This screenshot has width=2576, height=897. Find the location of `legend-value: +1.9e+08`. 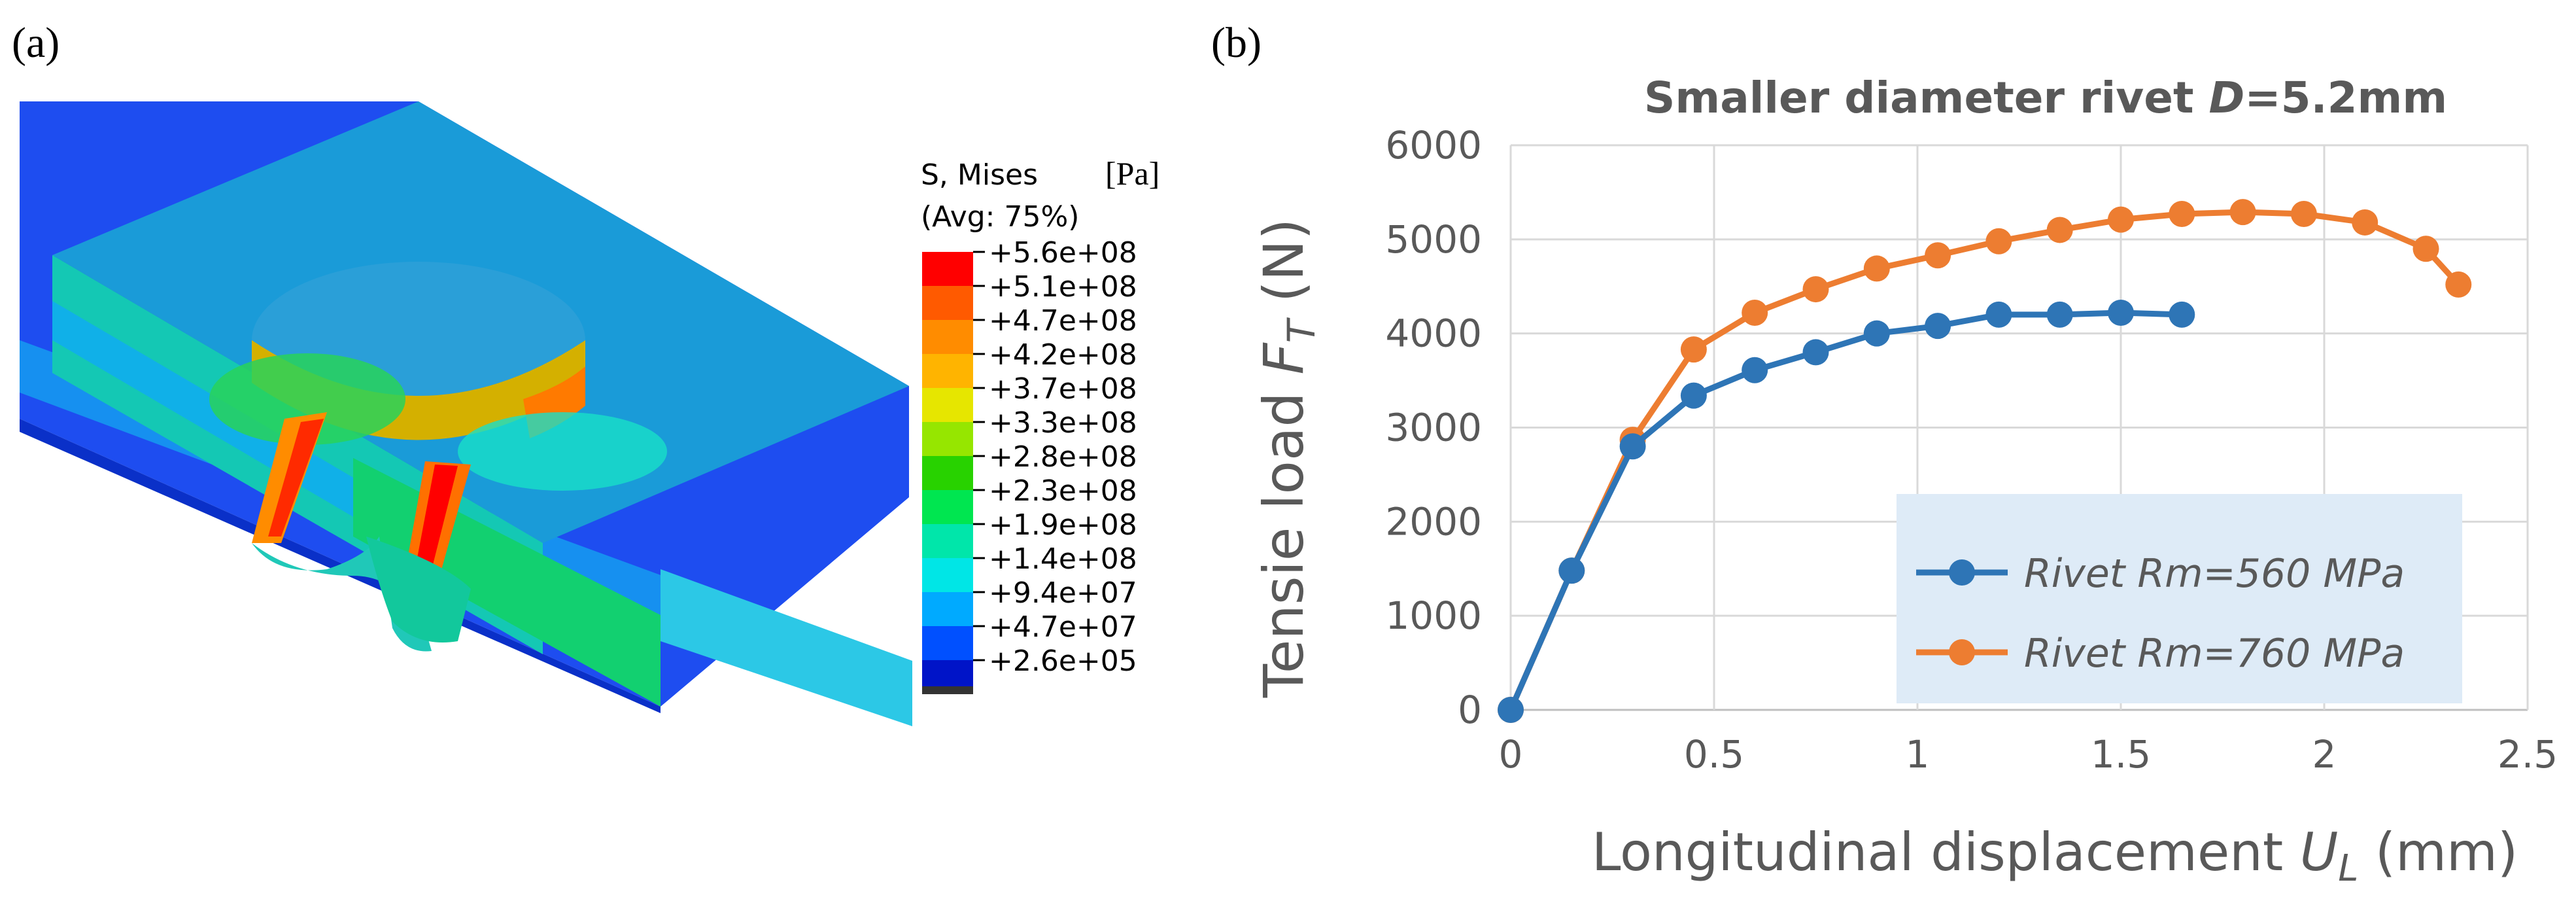

legend-value: +1.9e+08 is located at coordinates (1063, 525).